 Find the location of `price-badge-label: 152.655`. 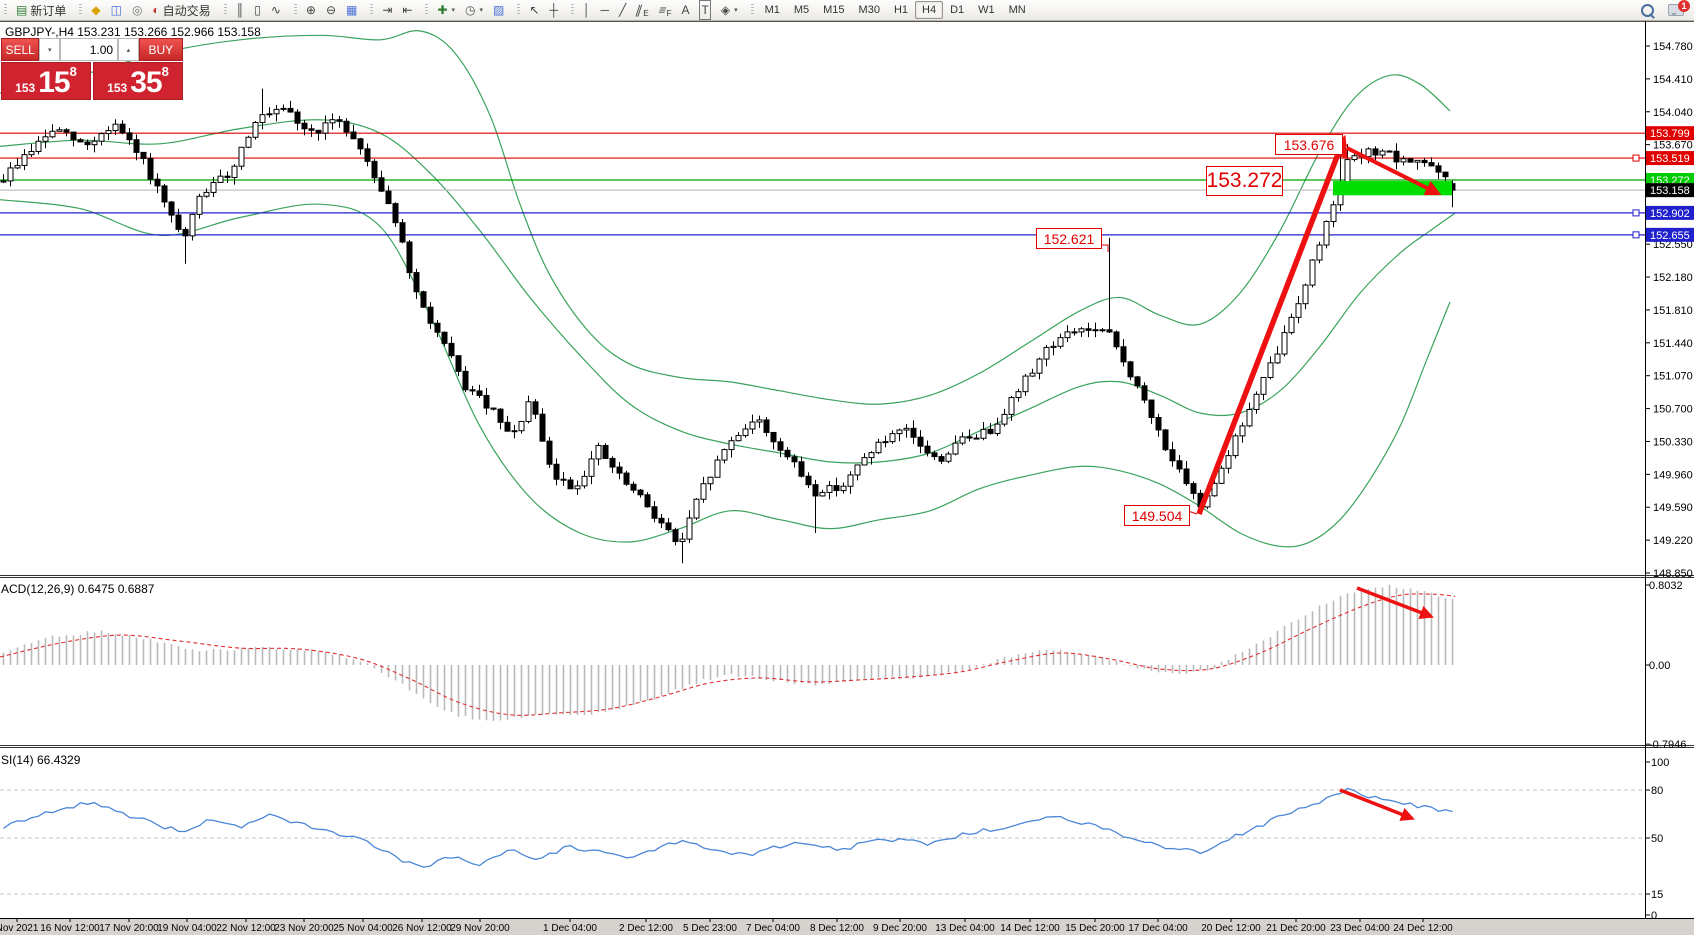

price-badge-label: 152.655 is located at coordinates (1670, 236).